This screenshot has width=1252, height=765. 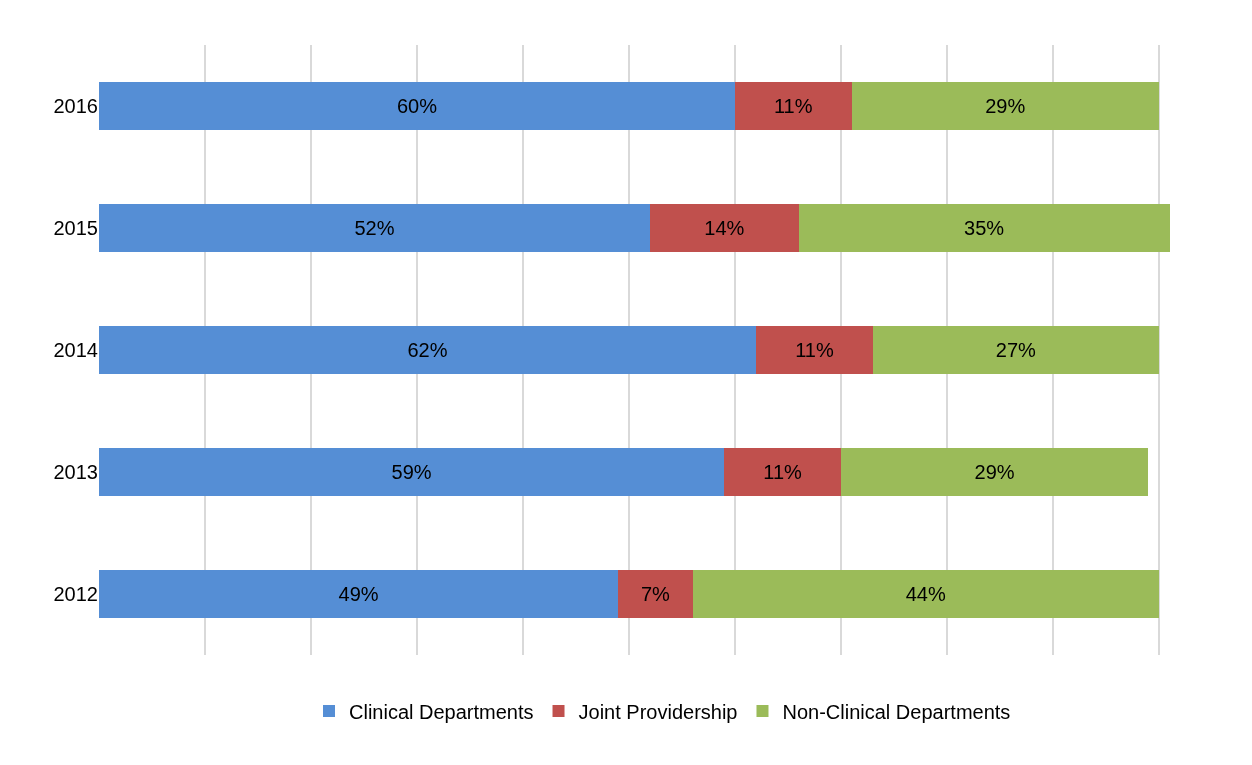 I want to click on data-label: 52%, so click(x=374, y=228).